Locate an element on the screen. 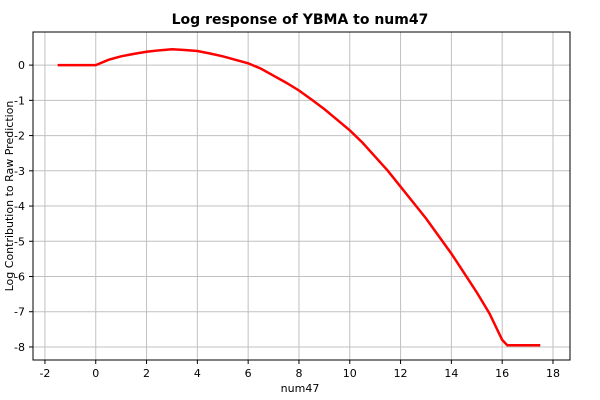  x-tick-label: 16 is located at coordinates (502, 373).